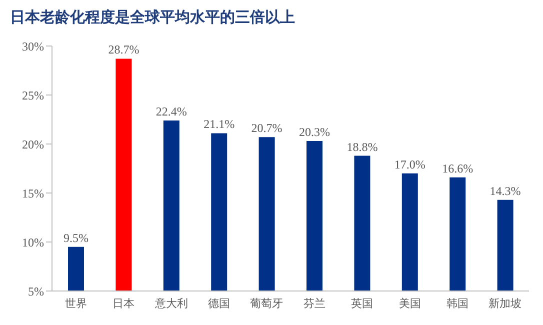  I want to click on chart-title: 日本老龄化程度是全球平均水平的三倍以上, so click(152, 18).